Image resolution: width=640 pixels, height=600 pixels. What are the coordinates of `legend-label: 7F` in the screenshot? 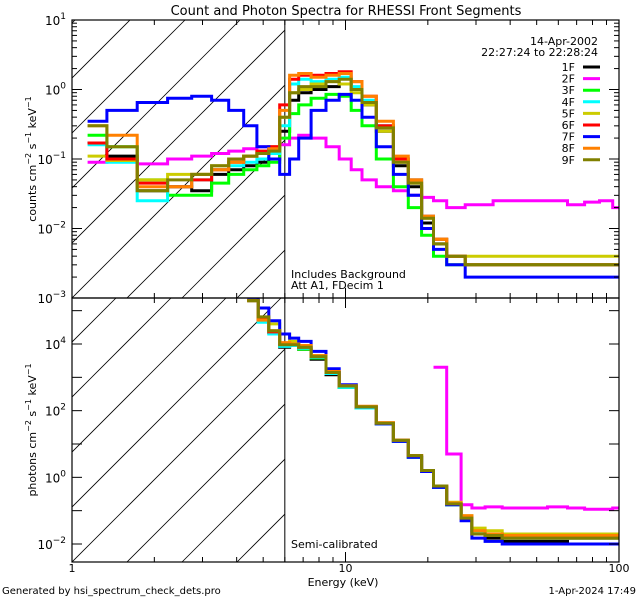 It's located at (568, 137).